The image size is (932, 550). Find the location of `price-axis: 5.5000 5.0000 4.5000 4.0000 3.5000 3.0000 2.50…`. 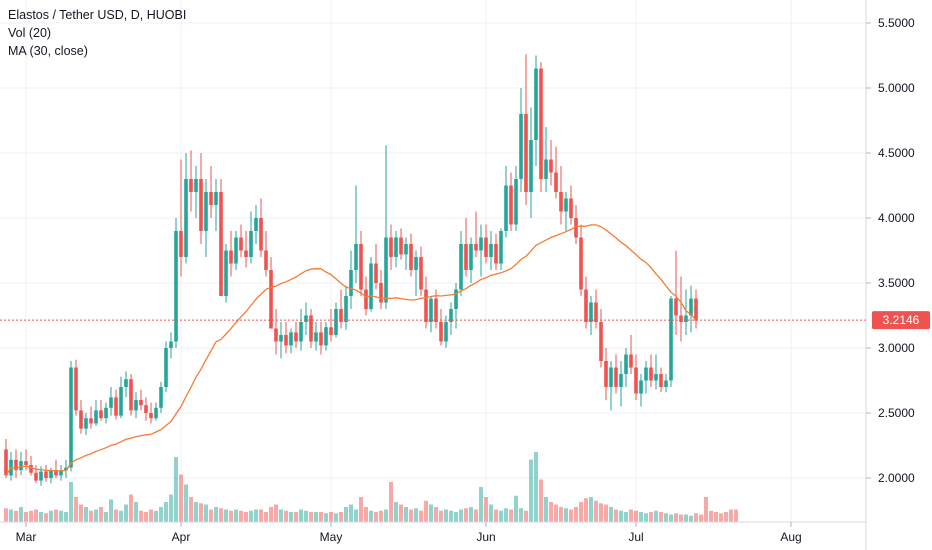

price-axis: 5.5000 5.0000 4.5000 4.0000 3.5000 3.0000 2.50… is located at coordinates (898, 275).